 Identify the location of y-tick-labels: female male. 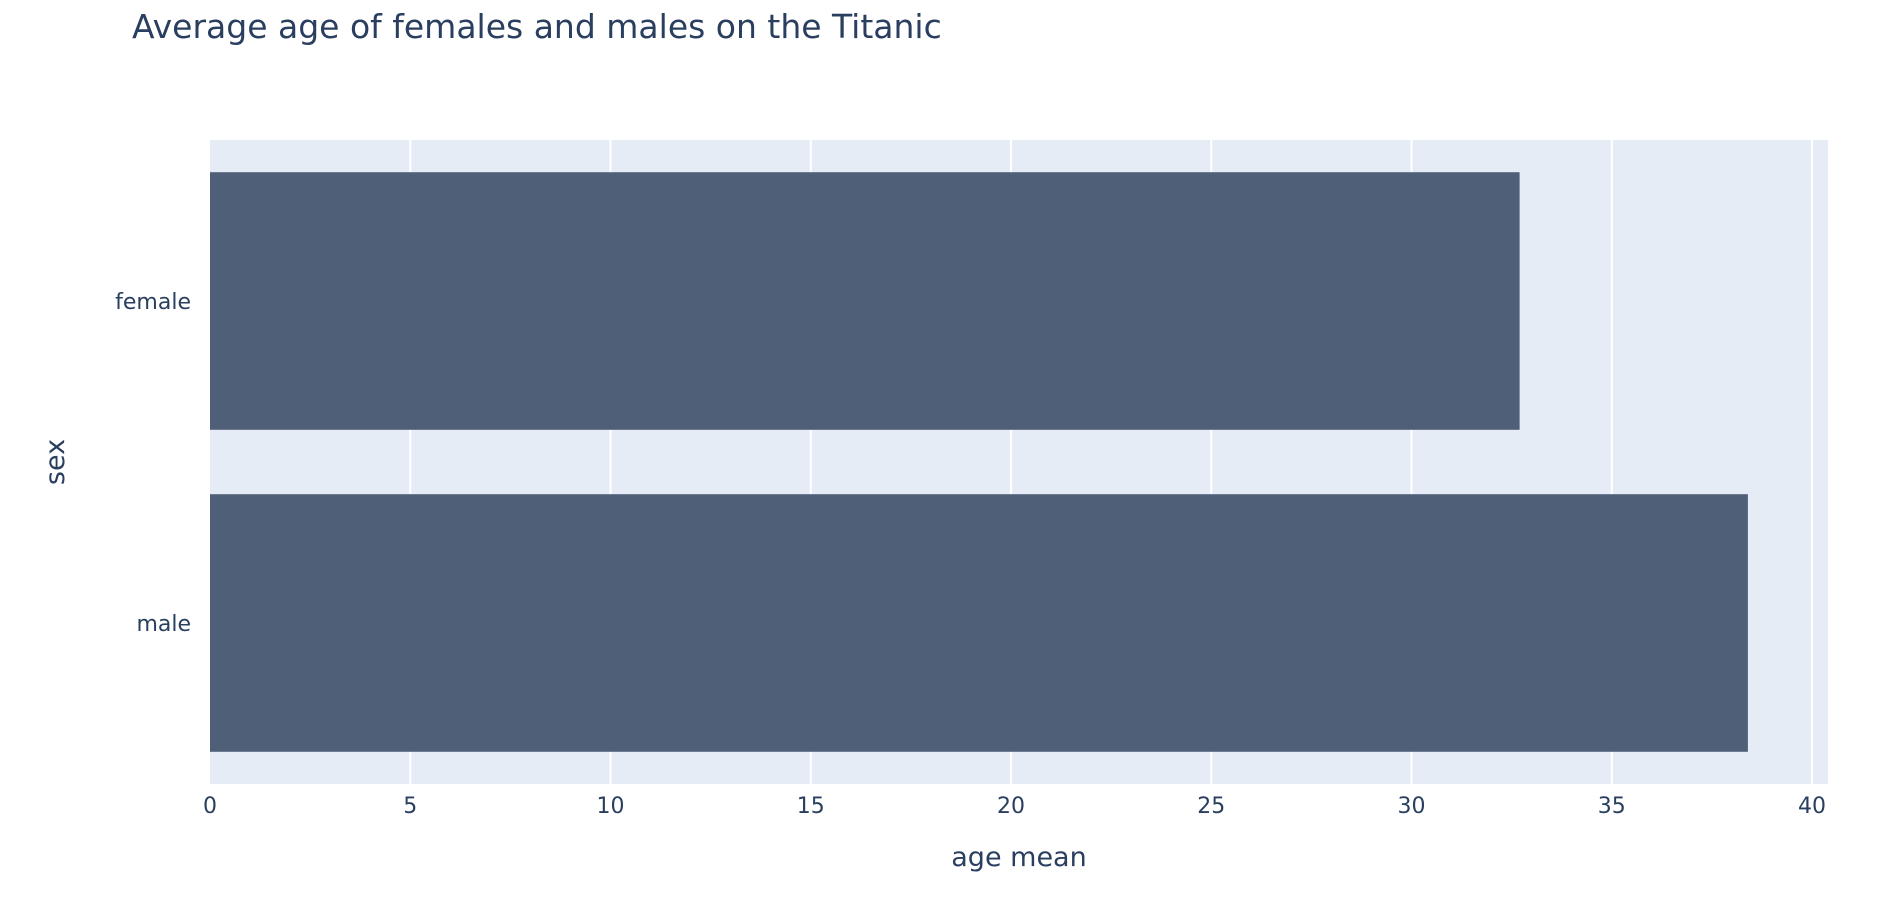
(153, 463).